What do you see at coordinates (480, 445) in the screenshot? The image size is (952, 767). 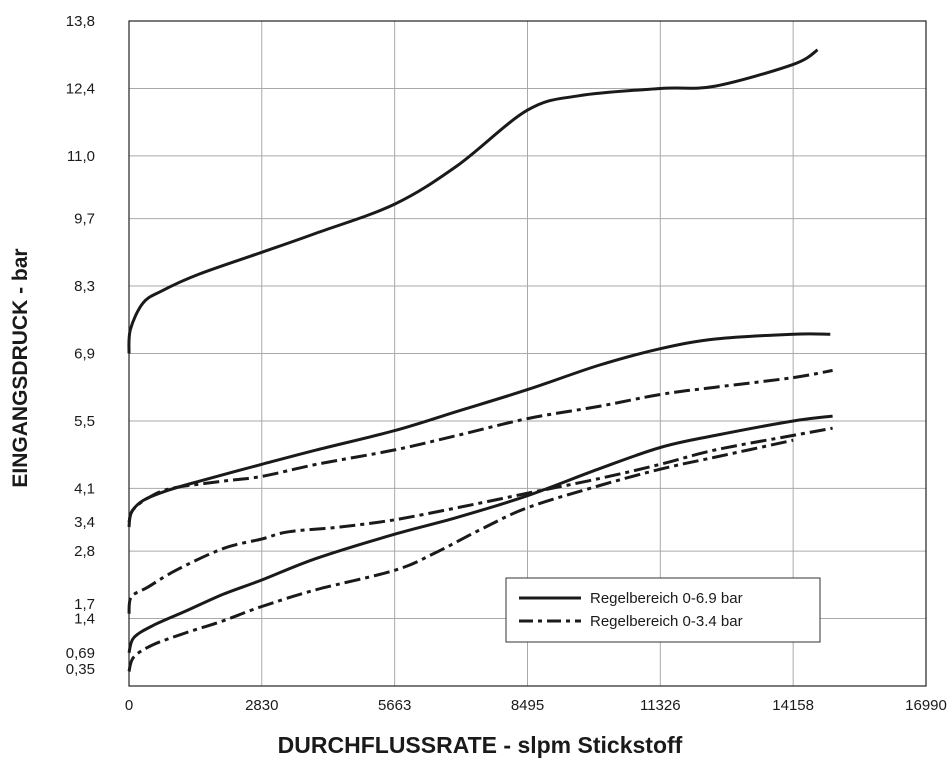 I see `series-line-3-dashdot` at bounding box center [480, 445].